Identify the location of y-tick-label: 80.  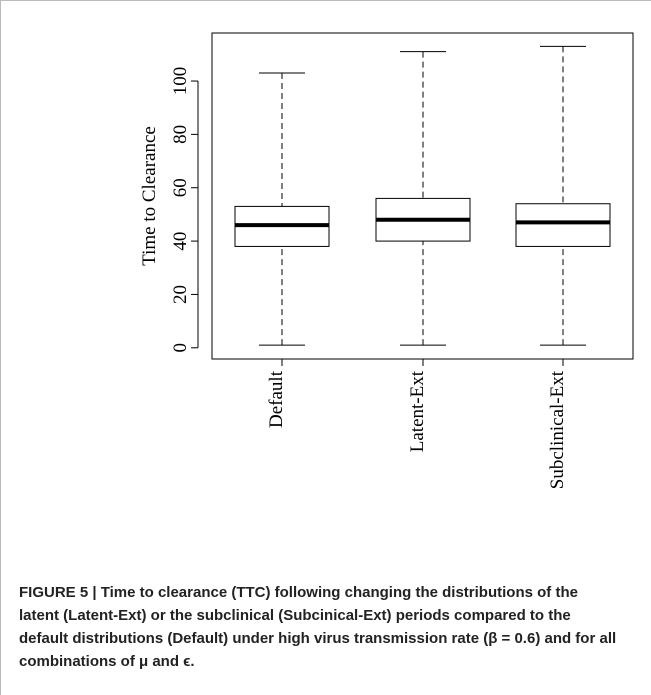
(180, 134).